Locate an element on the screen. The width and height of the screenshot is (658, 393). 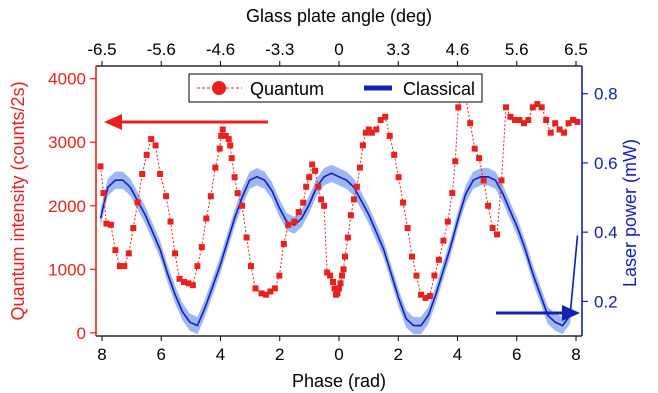
top-tick-label: -5.6 is located at coordinates (161, 49).